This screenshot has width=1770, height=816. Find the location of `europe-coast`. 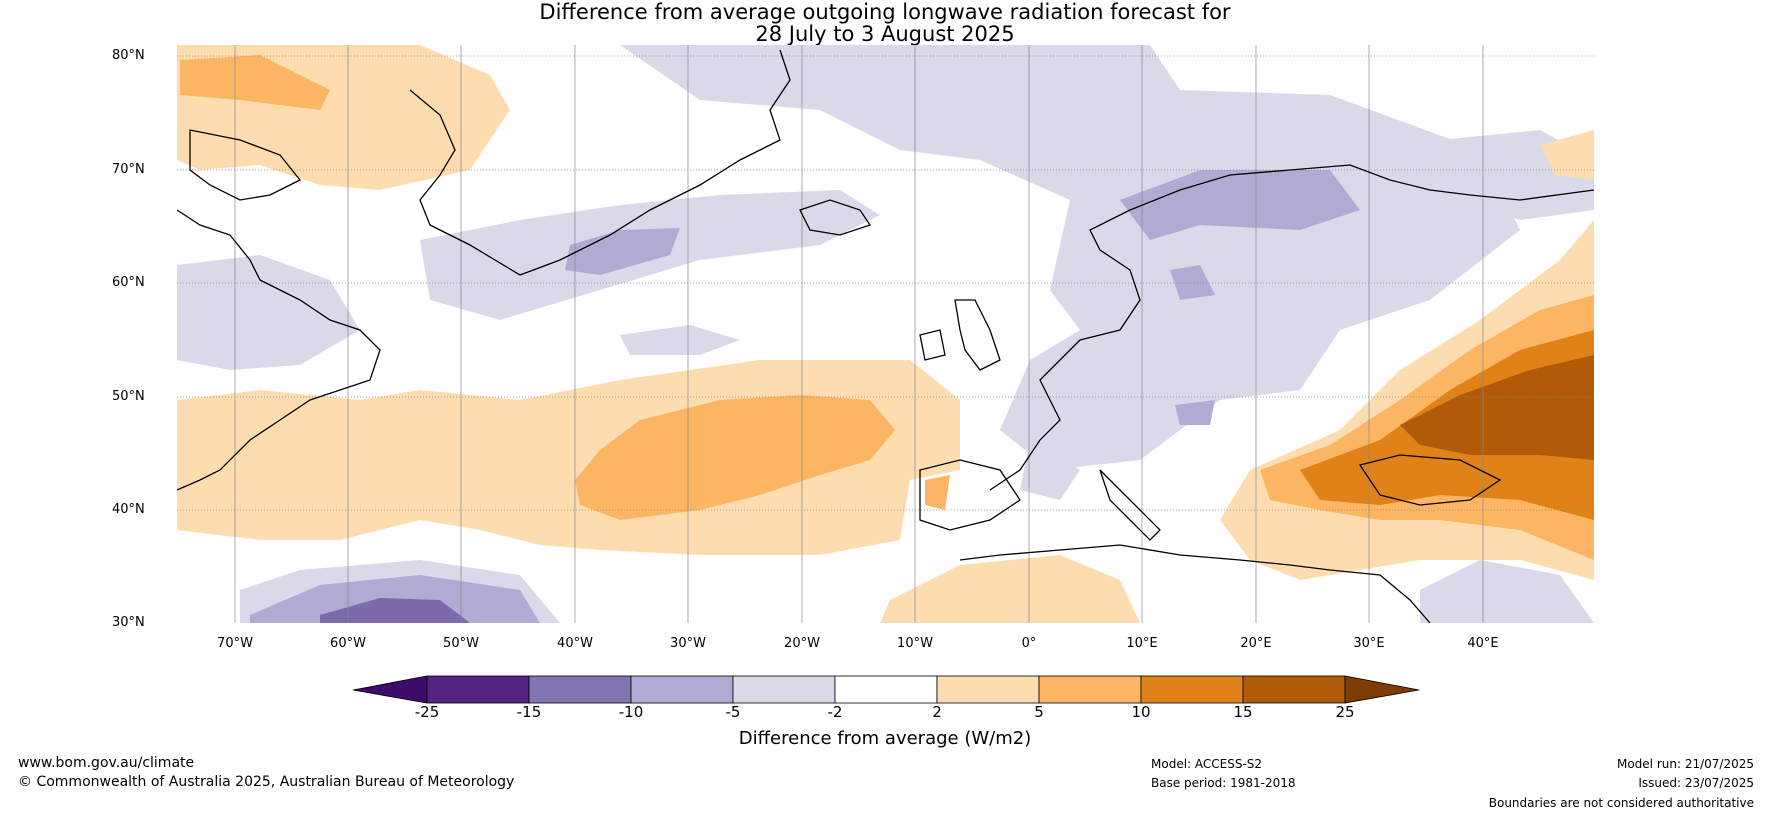

europe-coast is located at coordinates (1291, 327).